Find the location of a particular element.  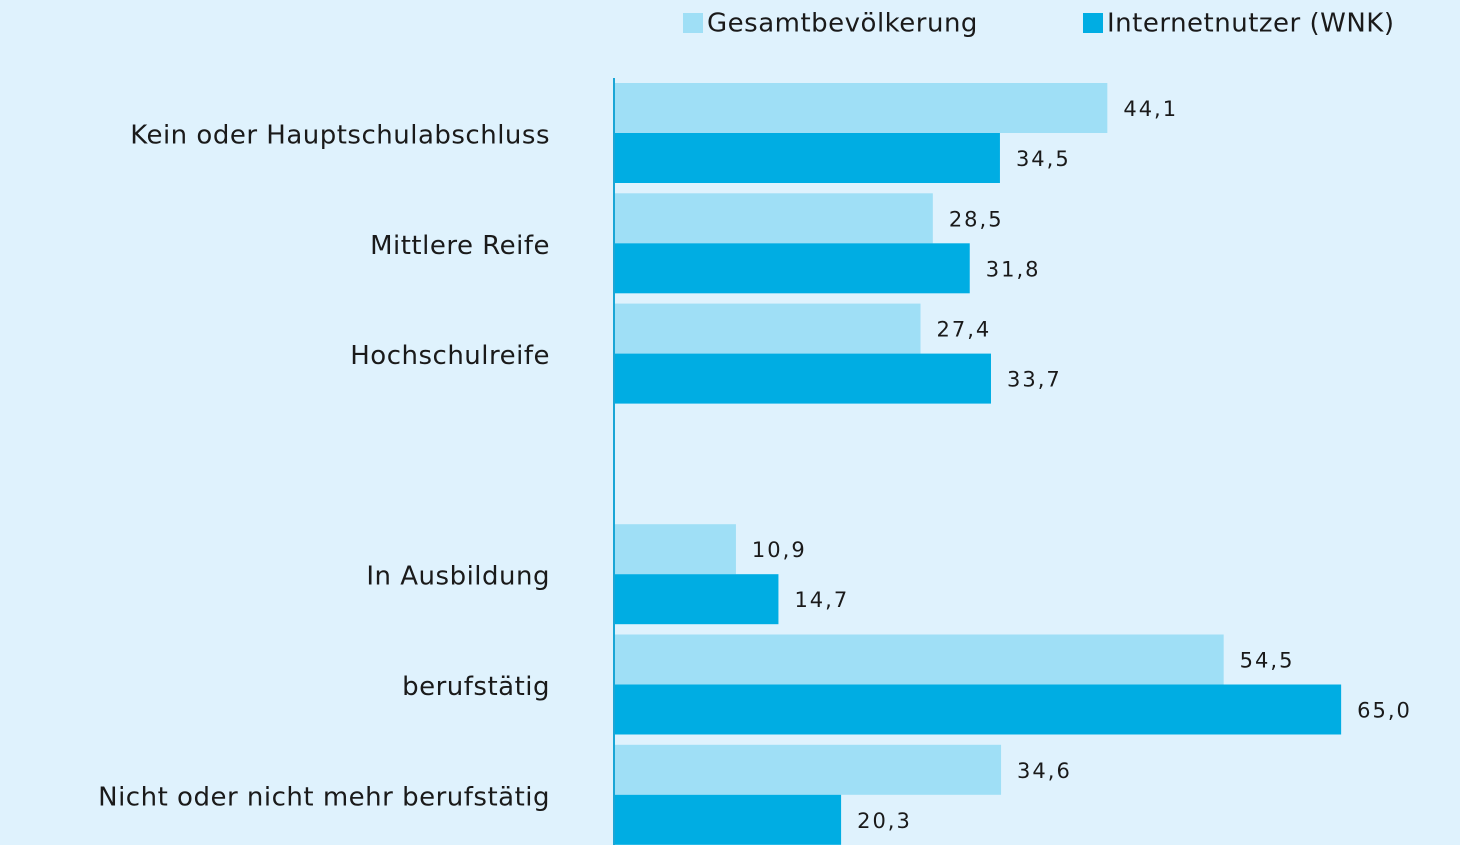

category-label: Nicht oder nicht mehr berufstätig is located at coordinates (324, 797).